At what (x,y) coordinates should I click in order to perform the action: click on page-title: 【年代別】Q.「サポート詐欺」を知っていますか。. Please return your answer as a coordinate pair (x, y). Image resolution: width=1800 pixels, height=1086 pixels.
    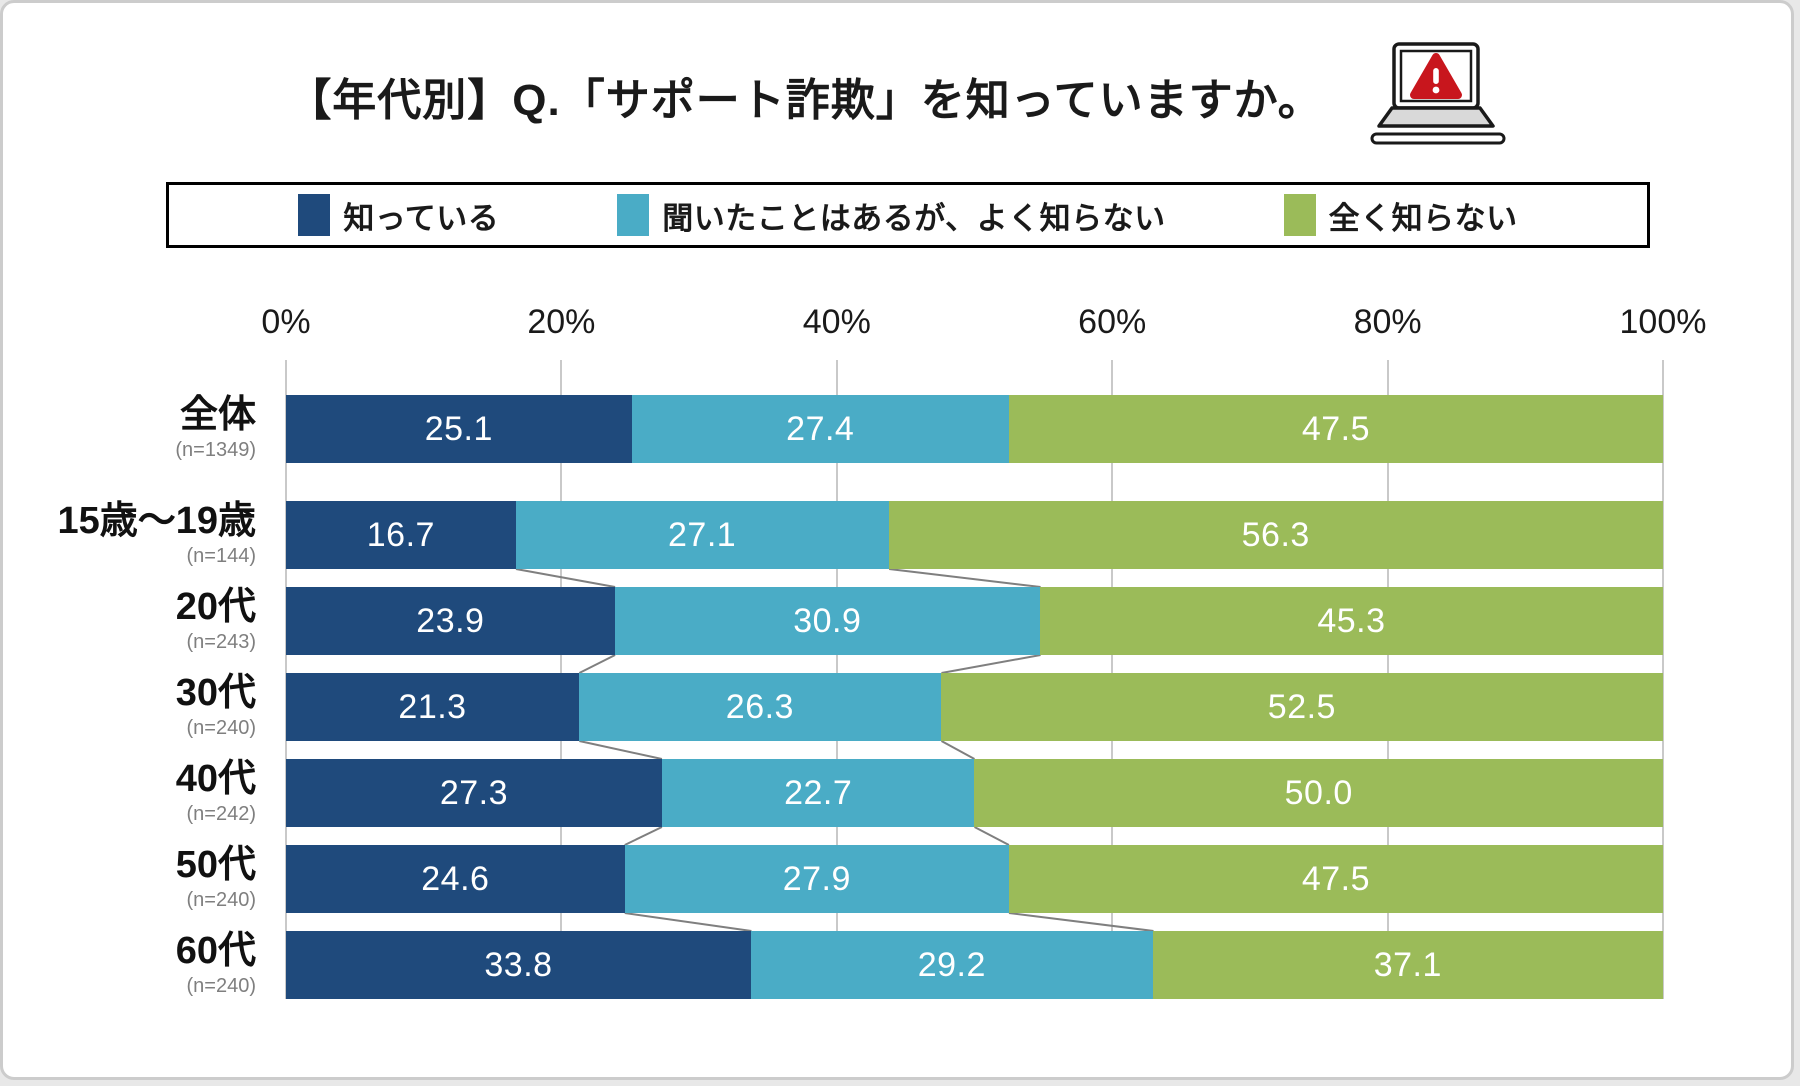
    Looking at the image, I should click on (804, 96).